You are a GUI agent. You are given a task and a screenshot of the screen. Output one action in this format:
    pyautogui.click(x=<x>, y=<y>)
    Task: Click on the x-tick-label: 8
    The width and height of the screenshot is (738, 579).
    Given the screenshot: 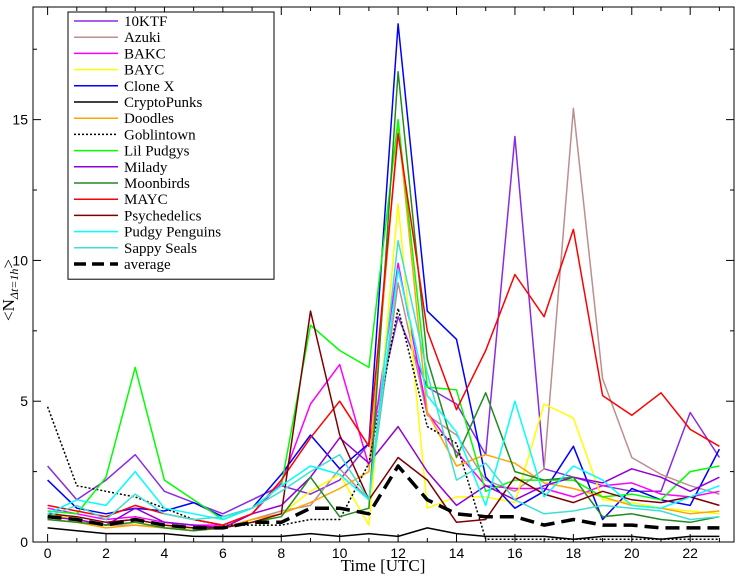 What is the action you would take?
    pyautogui.click(x=281, y=553)
    